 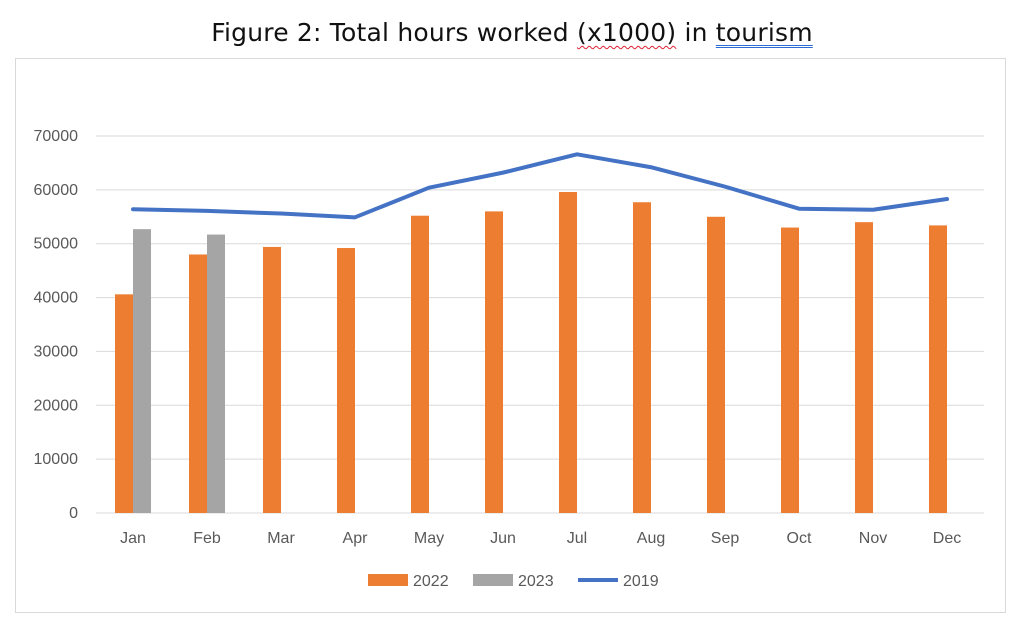 What do you see at coordinates (281, 538) in the screenshot?
I see `x-tick-label: Mar` at bounding box center [281, 538].